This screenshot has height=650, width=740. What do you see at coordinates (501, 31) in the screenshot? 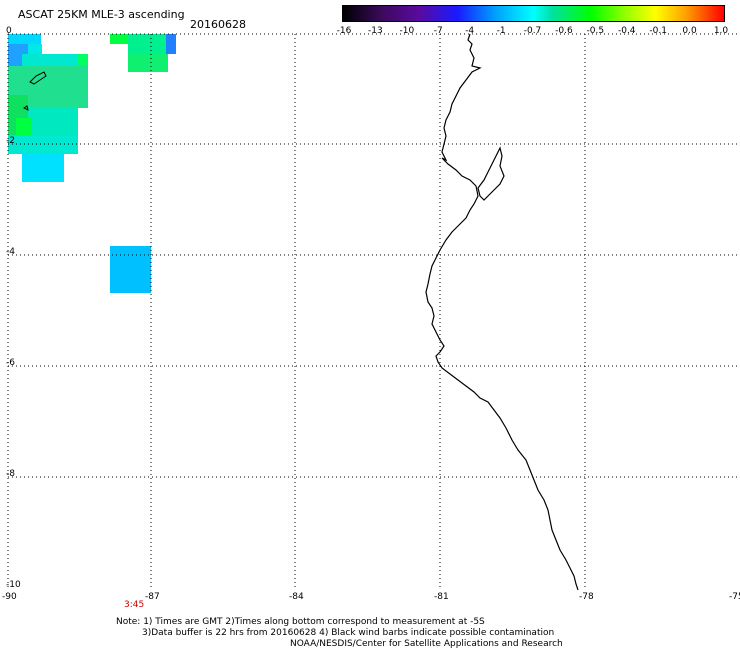
I see `colorbar-tick-label: -1` at bounding box center [501, 31].